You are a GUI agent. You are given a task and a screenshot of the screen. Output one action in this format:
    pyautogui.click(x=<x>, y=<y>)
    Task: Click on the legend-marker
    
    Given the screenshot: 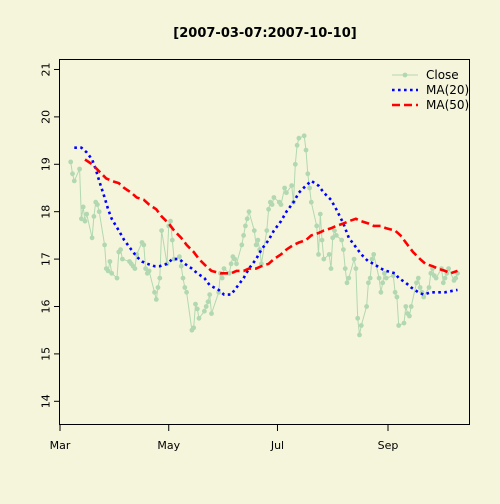 What is the action you would take?
    pyautogui.click(x=405, y=75)
    